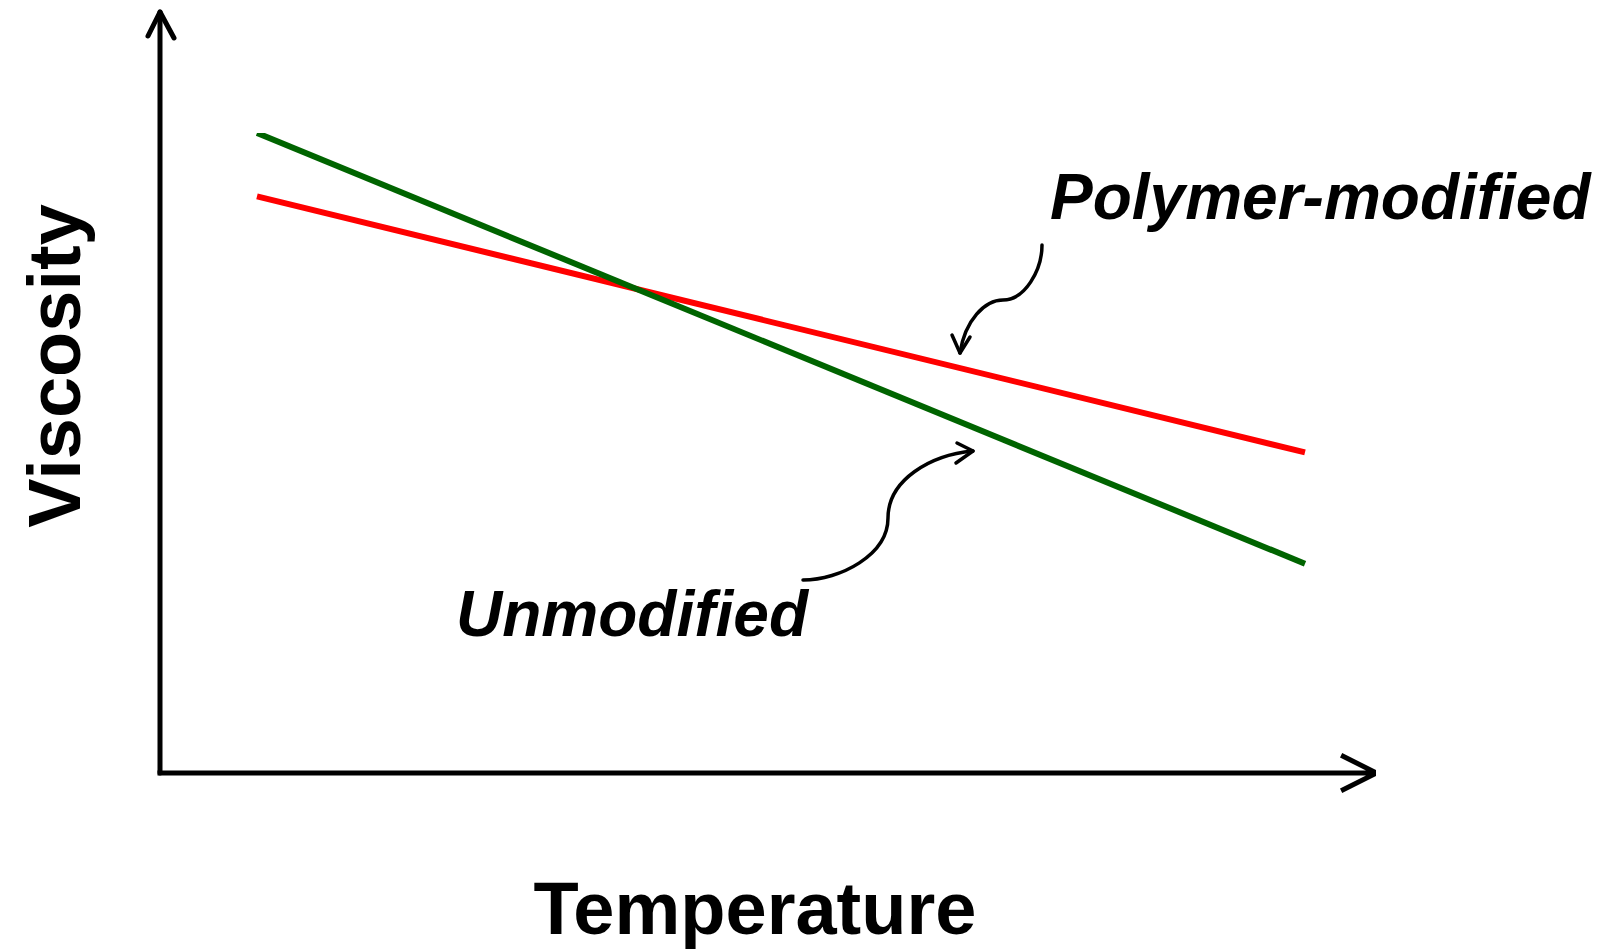 This screenshot has height=949, width=1601. Describe the element at coordinates (54, 366) in the screenshot. I see `y-axis-title: Viscosity` at that location.